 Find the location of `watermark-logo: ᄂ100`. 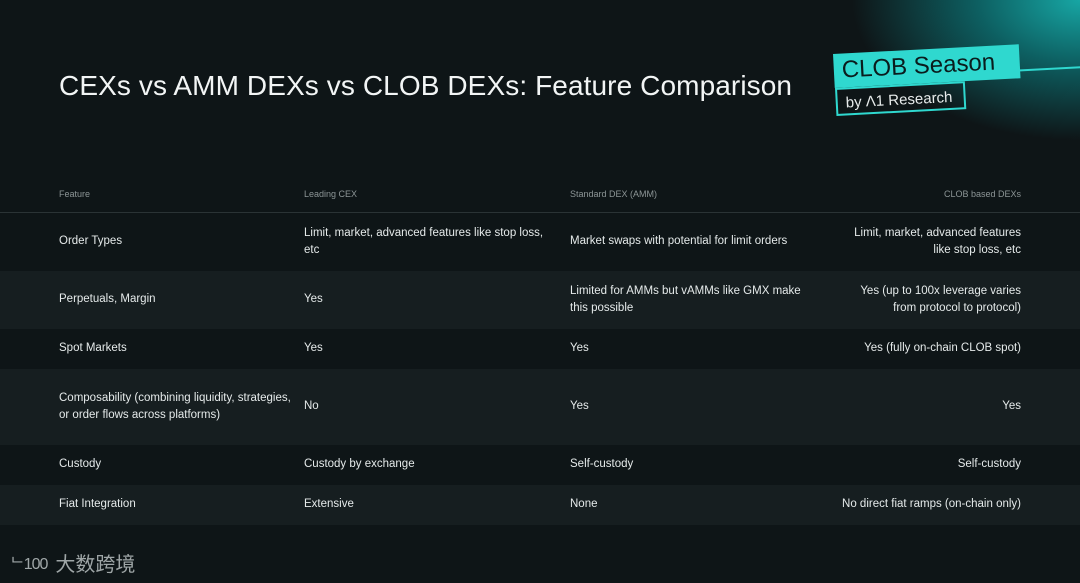

watermark-logo: ᄂ100 is located at coordinates (29, 564).